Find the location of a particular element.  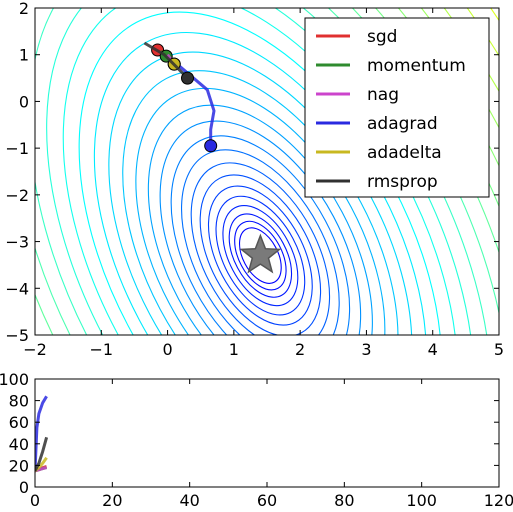

x-tick-label: 120 is located at coordinates (498, 500).